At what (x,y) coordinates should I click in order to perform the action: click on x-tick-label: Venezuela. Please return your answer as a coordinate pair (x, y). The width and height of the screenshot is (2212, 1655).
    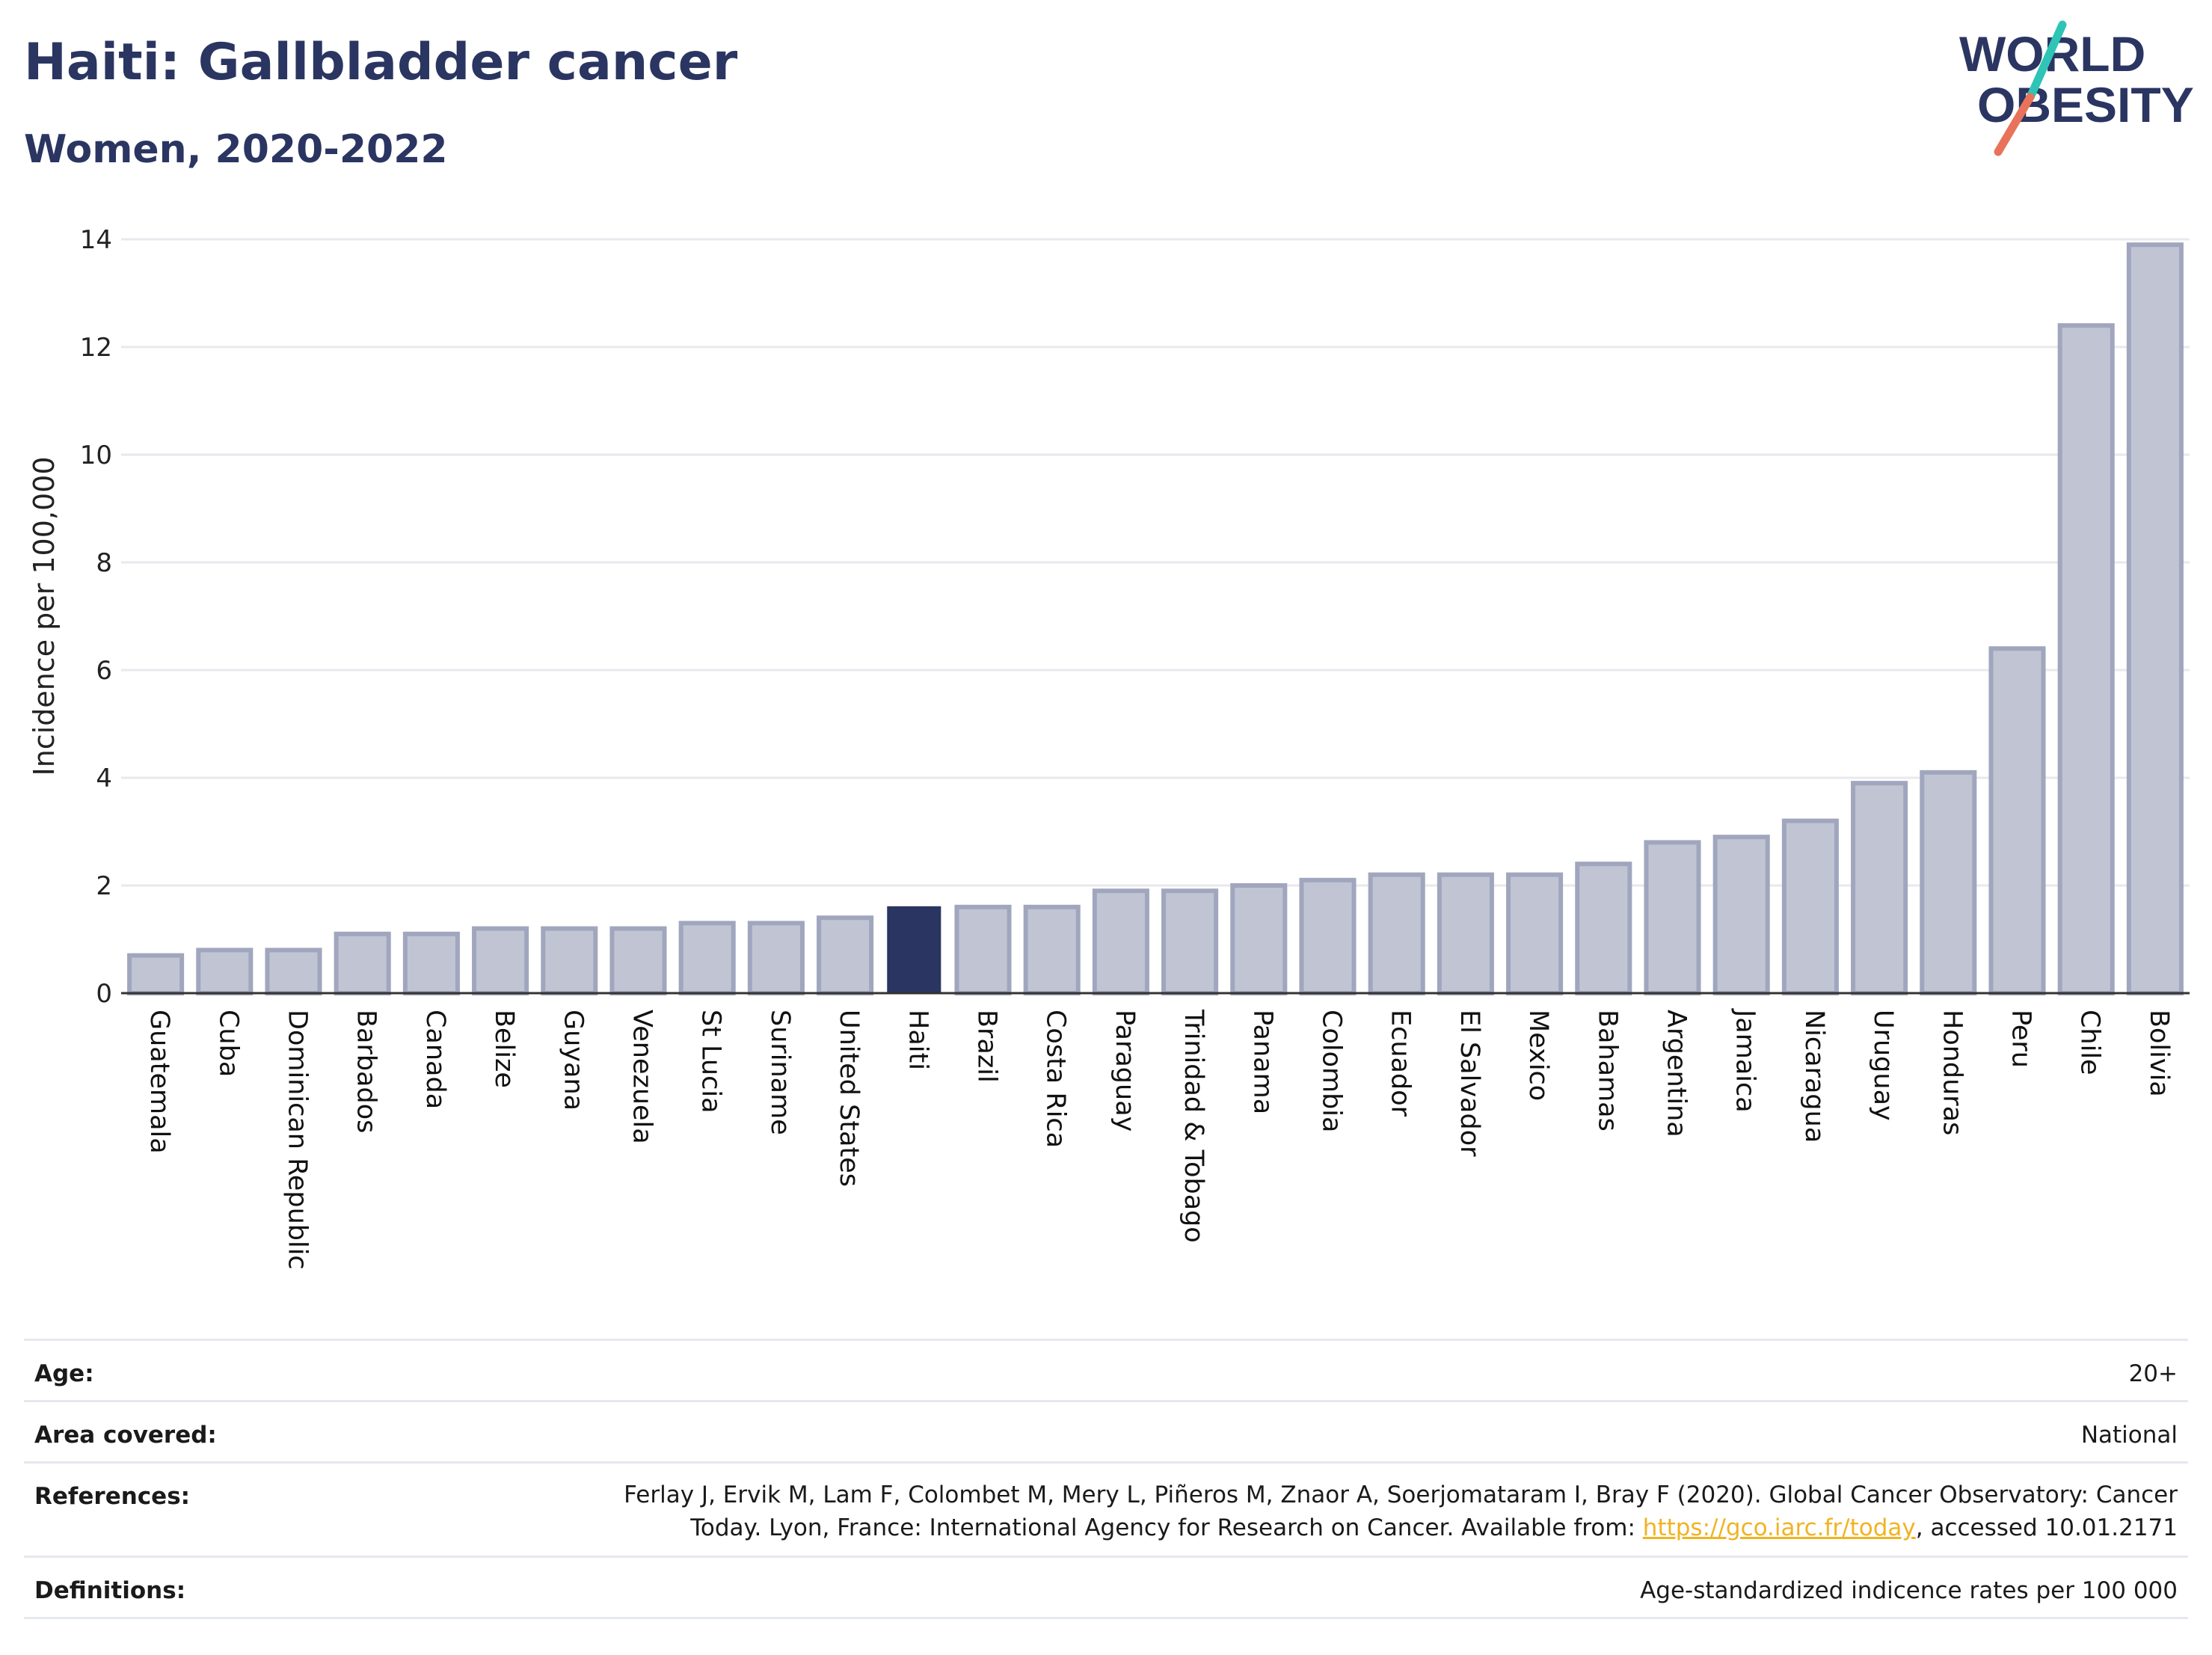
    Looking at the image, I should click on (642, 1077).